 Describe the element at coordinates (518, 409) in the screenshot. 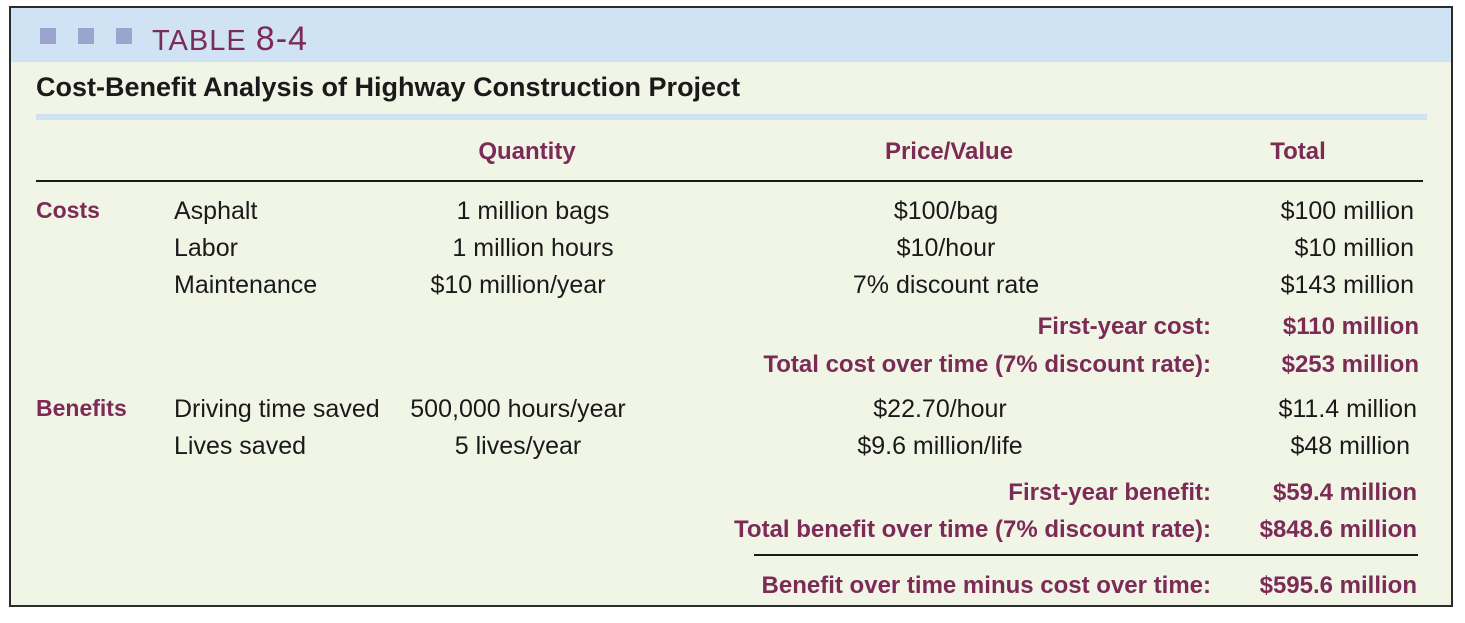

I see `benefit-quantity: 500,000 hours/year` at that location.